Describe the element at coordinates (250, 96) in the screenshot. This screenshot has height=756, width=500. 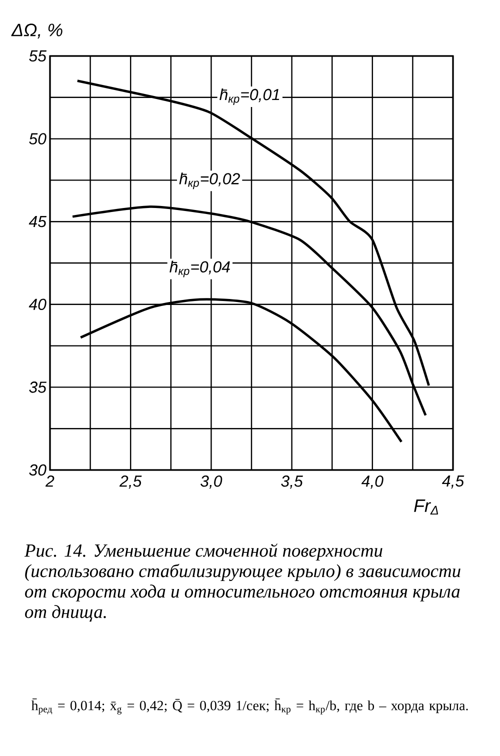
I see `series-label: h̄$_{кр}$=0,01` at that location.